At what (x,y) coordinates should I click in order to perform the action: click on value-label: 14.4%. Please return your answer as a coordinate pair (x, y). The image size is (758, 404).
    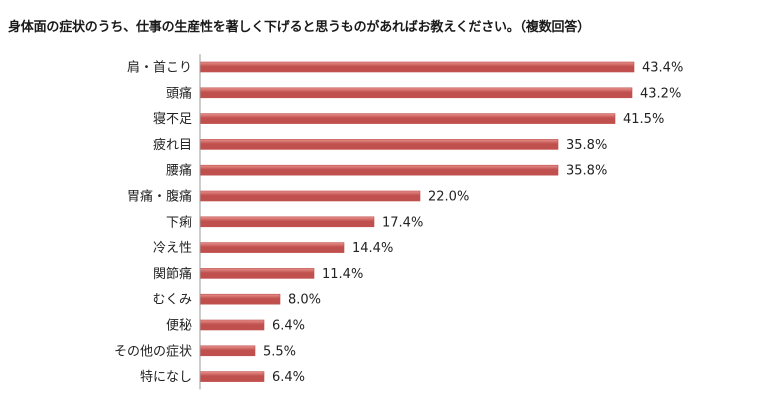
    Looking at the image, I should click on (372, 248).